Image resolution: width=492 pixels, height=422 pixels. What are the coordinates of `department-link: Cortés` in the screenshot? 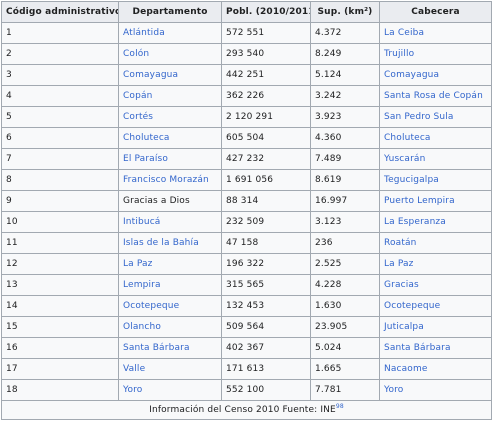 It's located at (138, 117).